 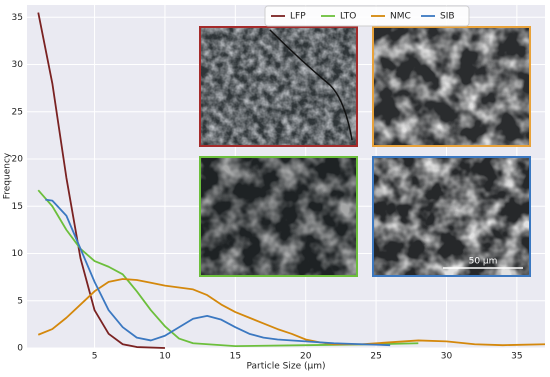 What do you see at coordinates (447, 357) in the screenshot?
I see `x-tick-label: 30` at bounding box center [447, 357].